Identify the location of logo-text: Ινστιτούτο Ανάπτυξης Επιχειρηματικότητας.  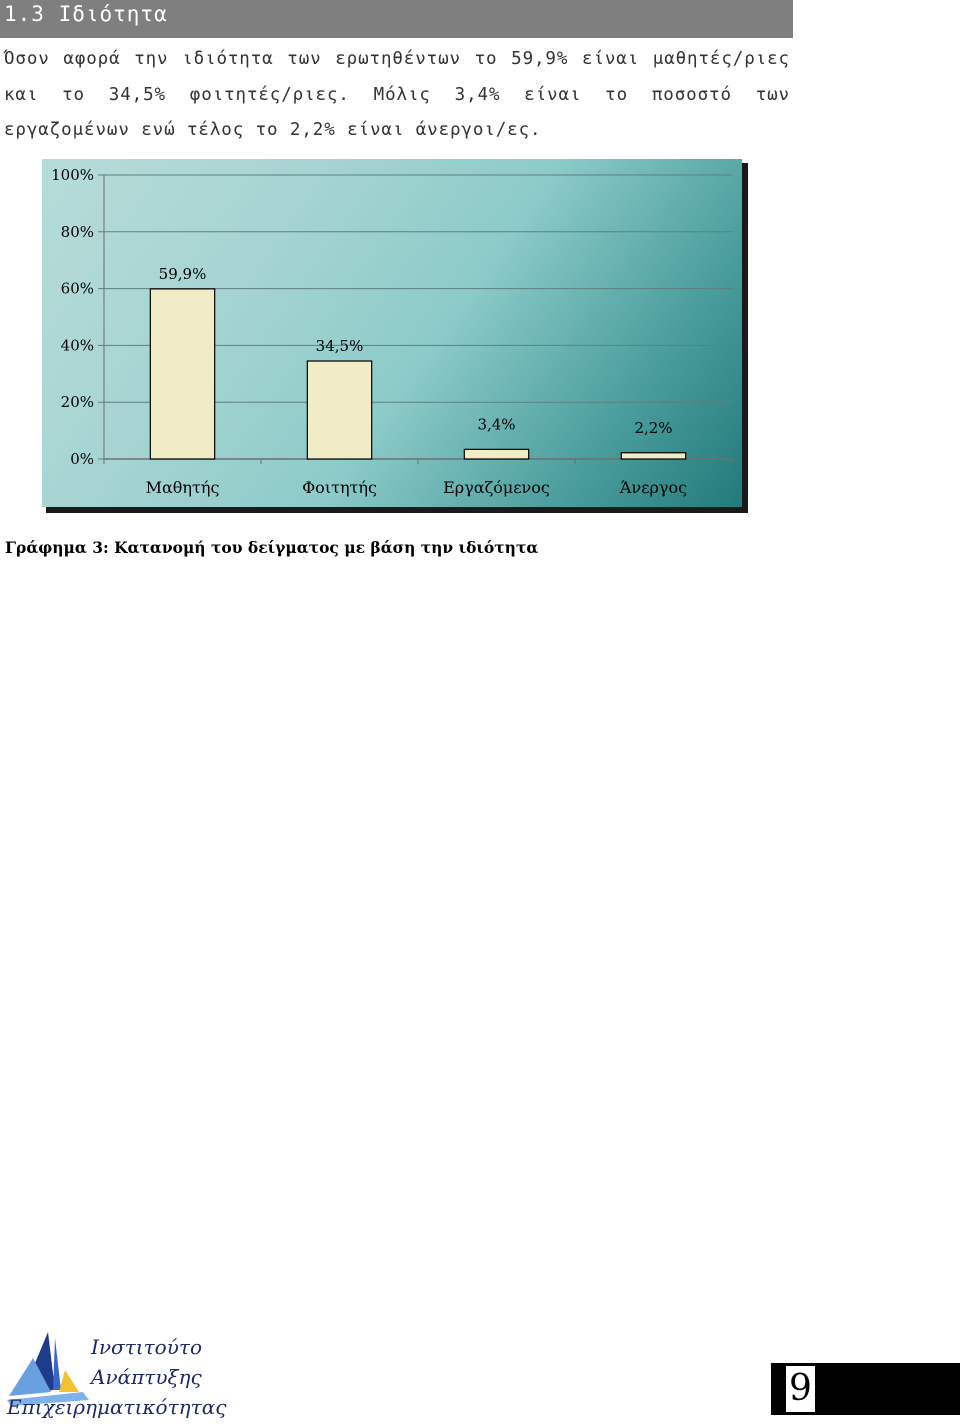
(158, 1377).